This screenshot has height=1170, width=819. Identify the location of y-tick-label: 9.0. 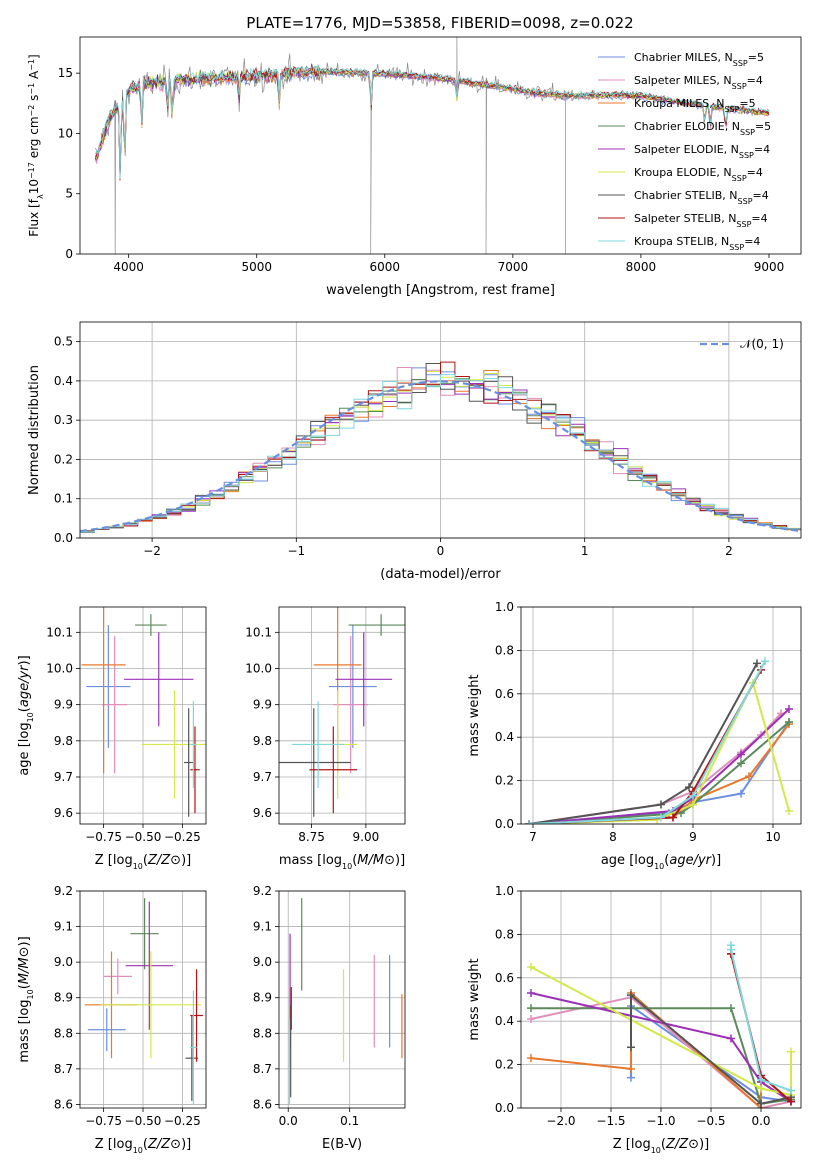
(262, 962).